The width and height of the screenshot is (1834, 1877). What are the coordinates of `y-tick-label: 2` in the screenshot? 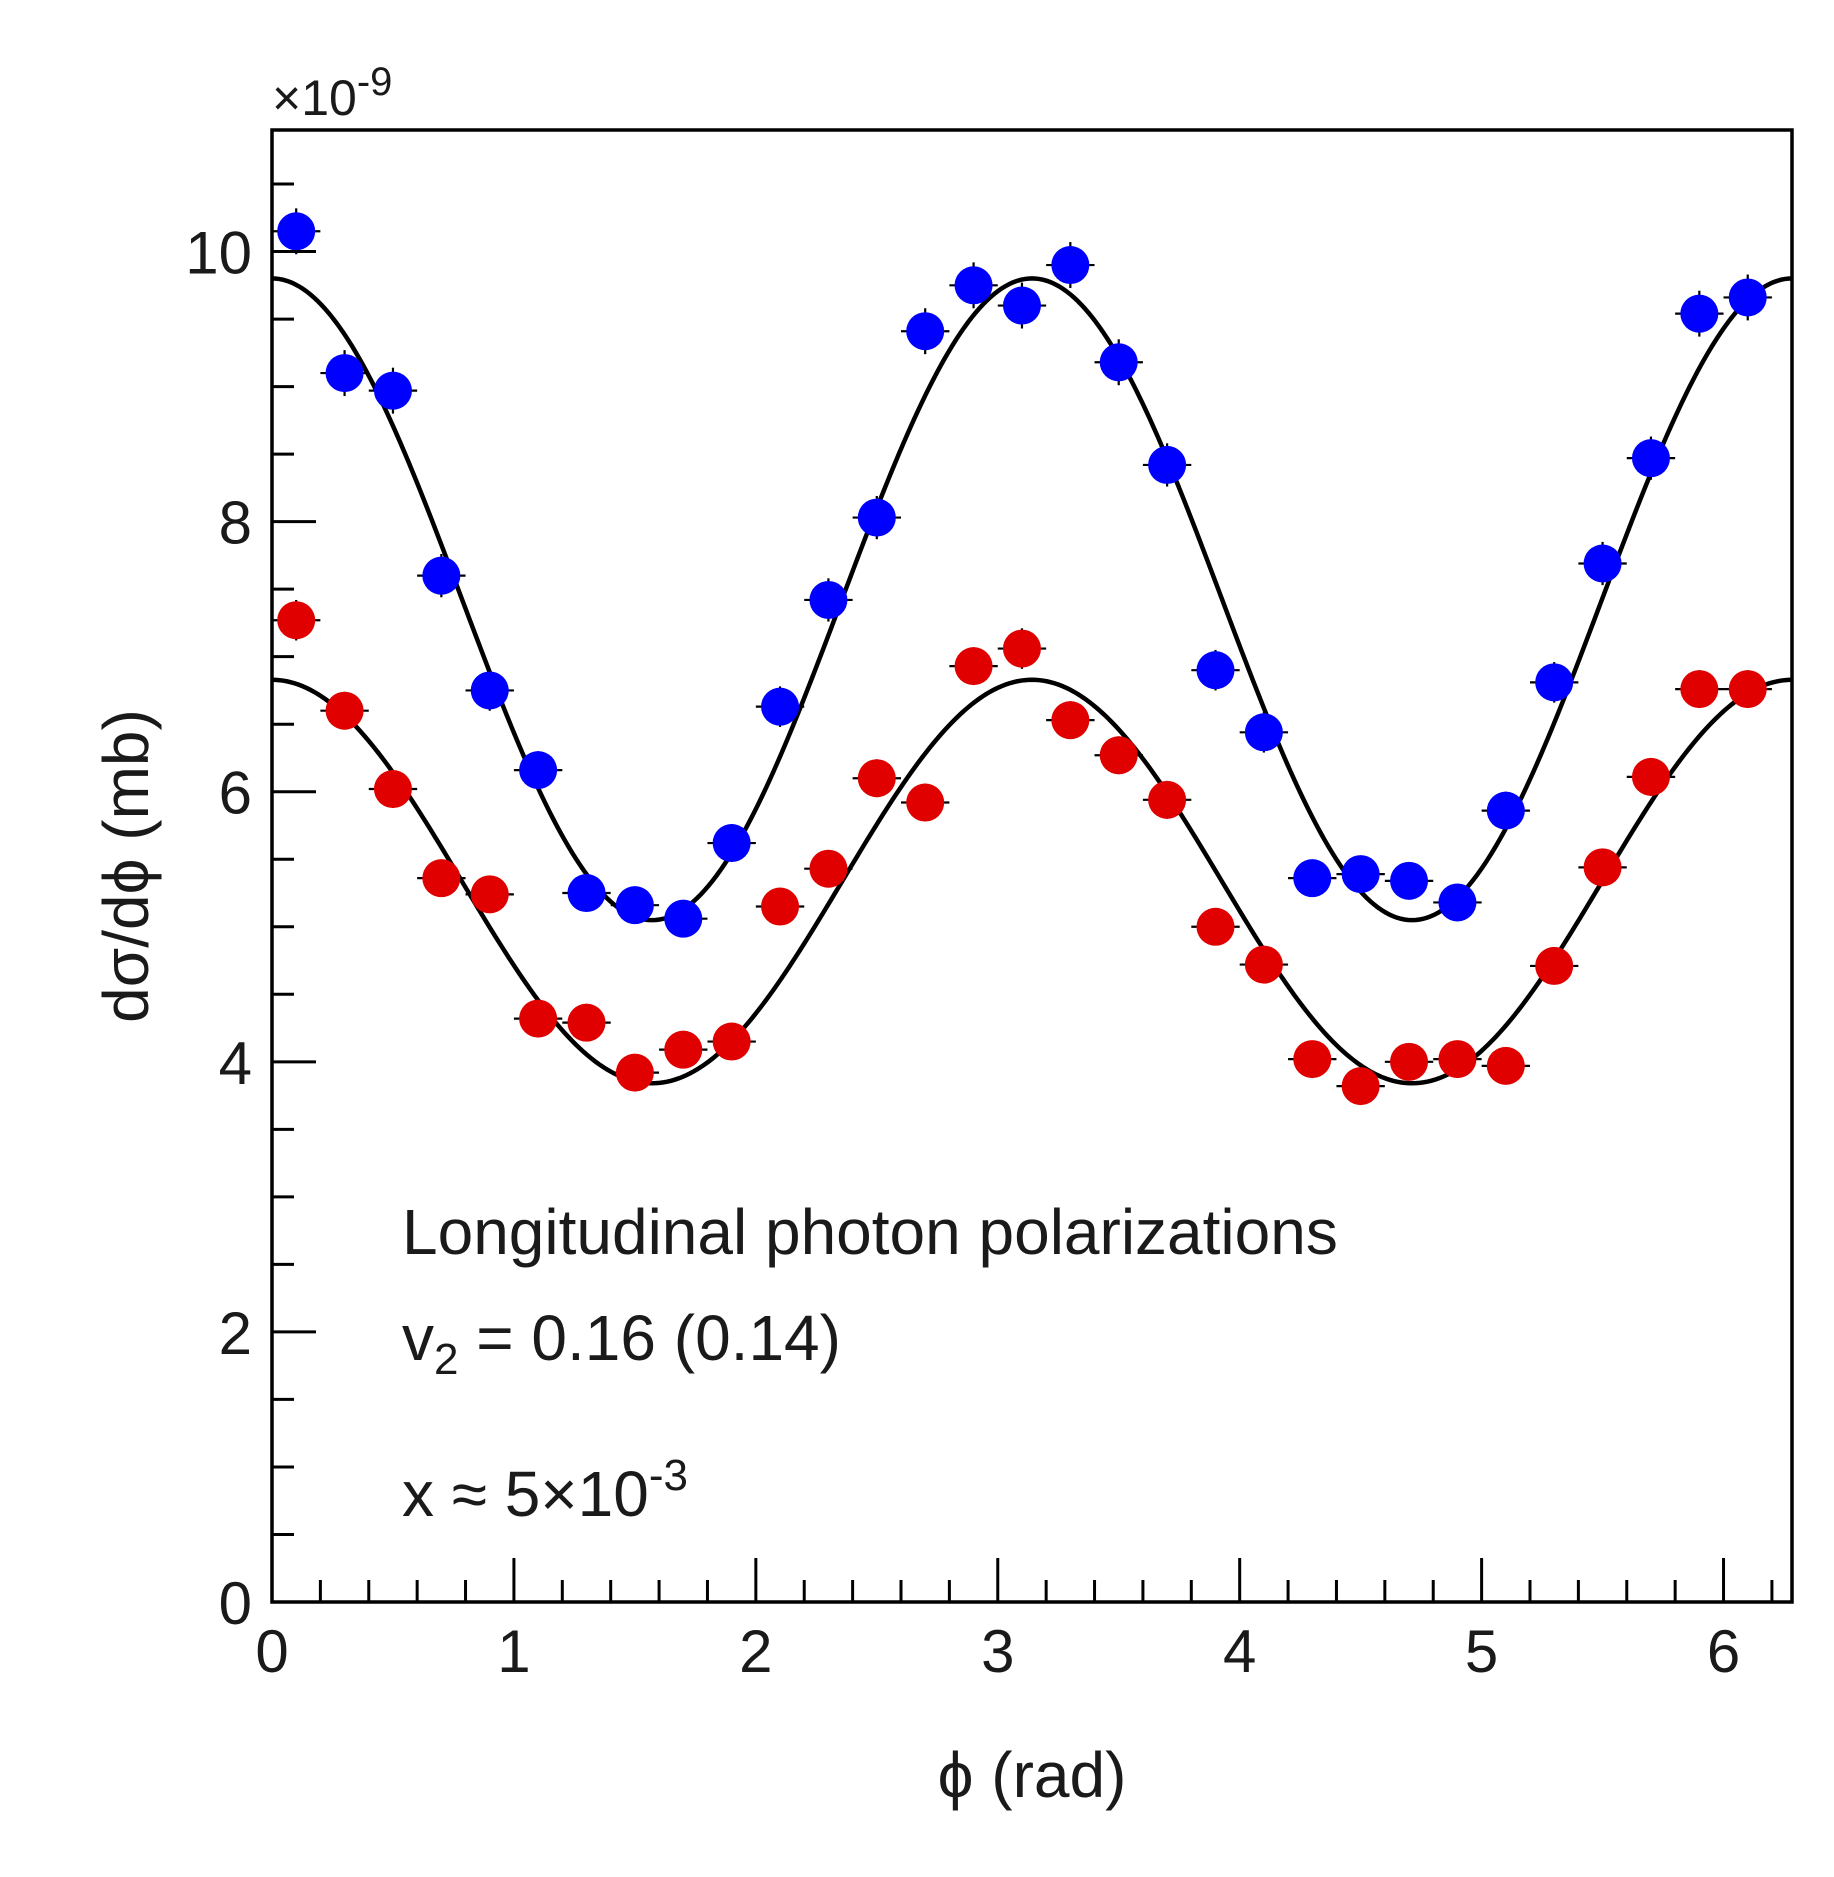 It's located at (235, 1333).